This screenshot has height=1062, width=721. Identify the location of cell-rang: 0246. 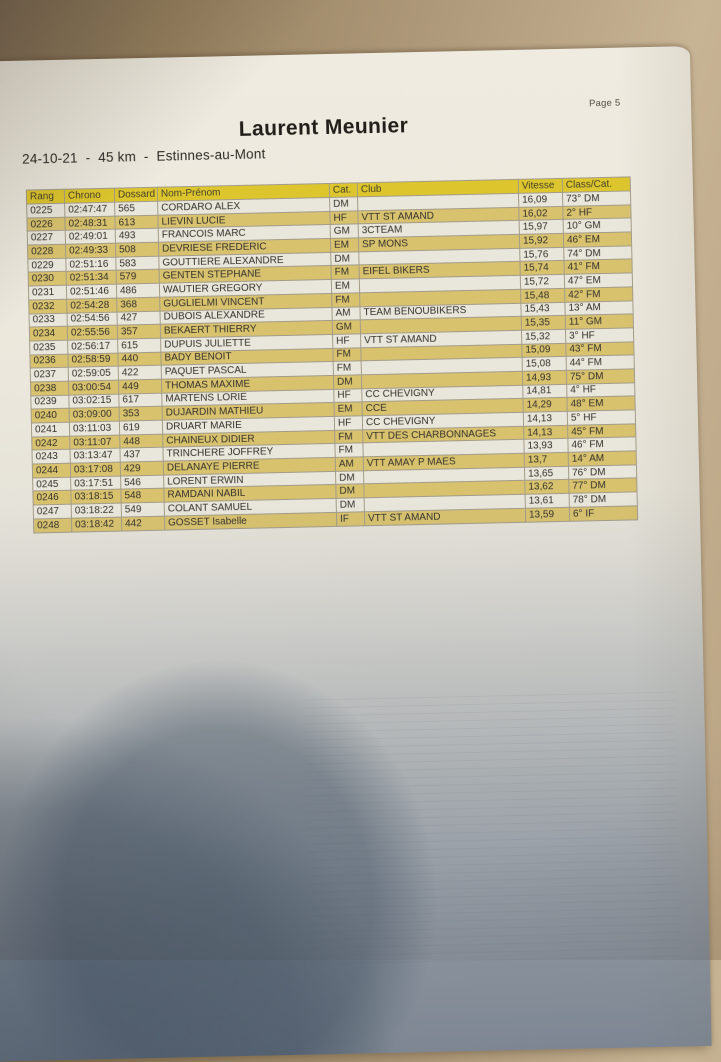
(52, 498).